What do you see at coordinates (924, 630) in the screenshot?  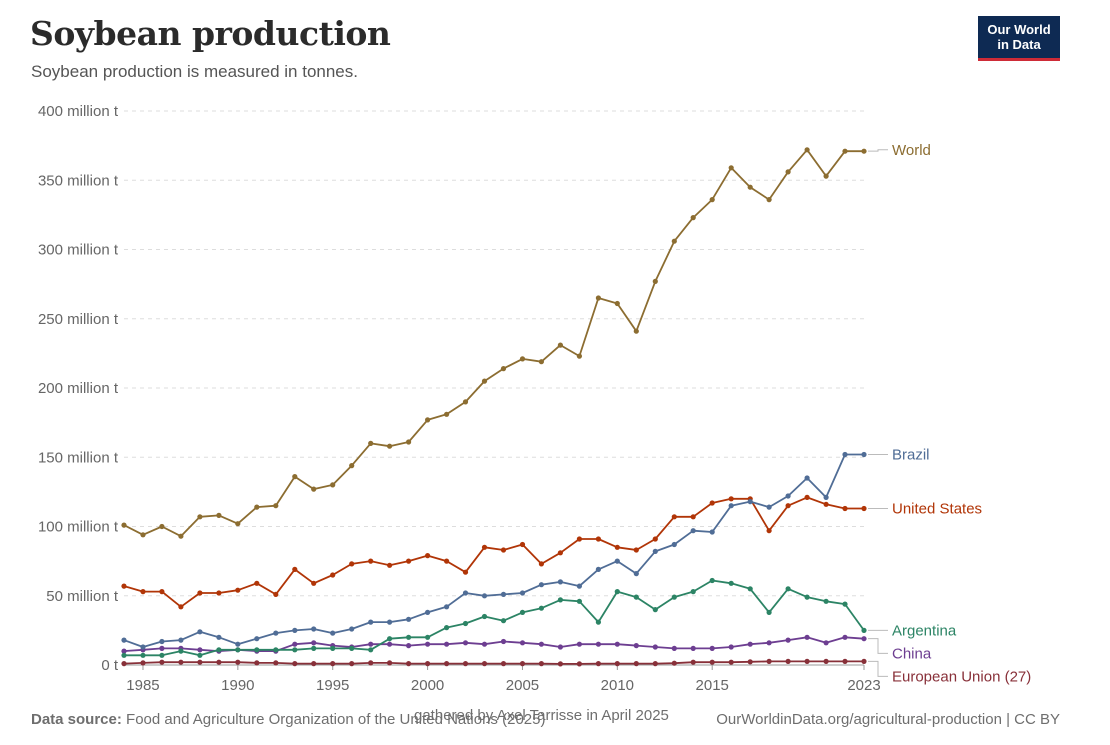 I see `series-label: Argentina` at bounding box center [924, 630].